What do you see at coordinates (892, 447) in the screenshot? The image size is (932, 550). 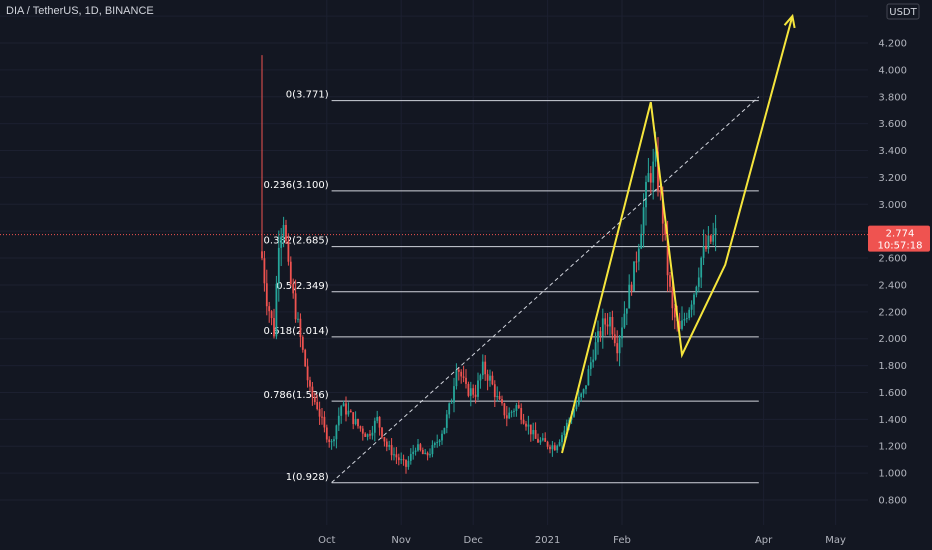 I see `price-tick-label: 1.200` at bounding box center [892, 447].